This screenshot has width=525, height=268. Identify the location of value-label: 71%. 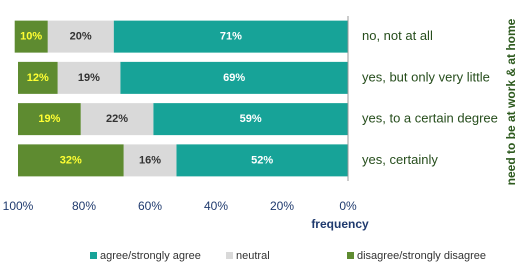
(231, 37).